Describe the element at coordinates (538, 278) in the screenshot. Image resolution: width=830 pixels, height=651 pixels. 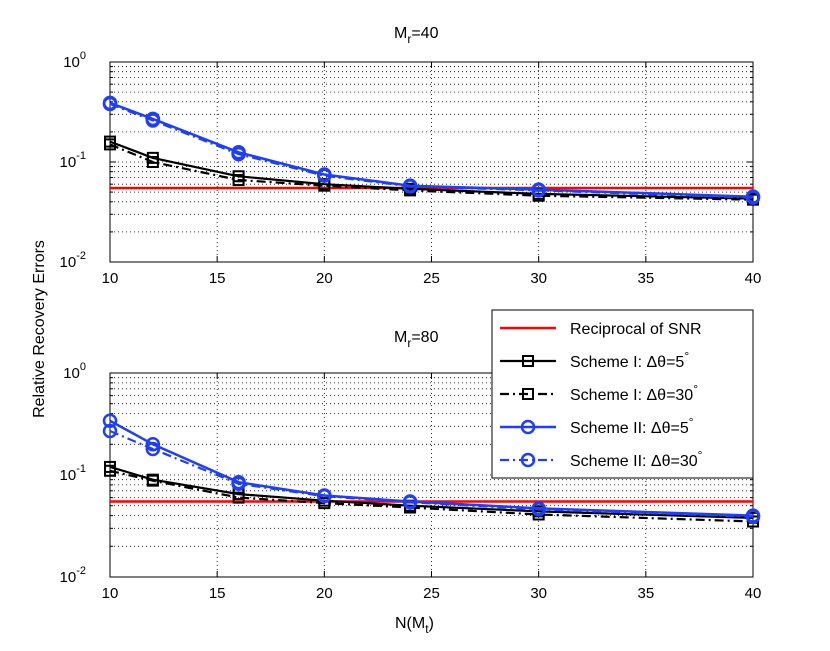
I see `top-x-tick-label: 30` at that location.